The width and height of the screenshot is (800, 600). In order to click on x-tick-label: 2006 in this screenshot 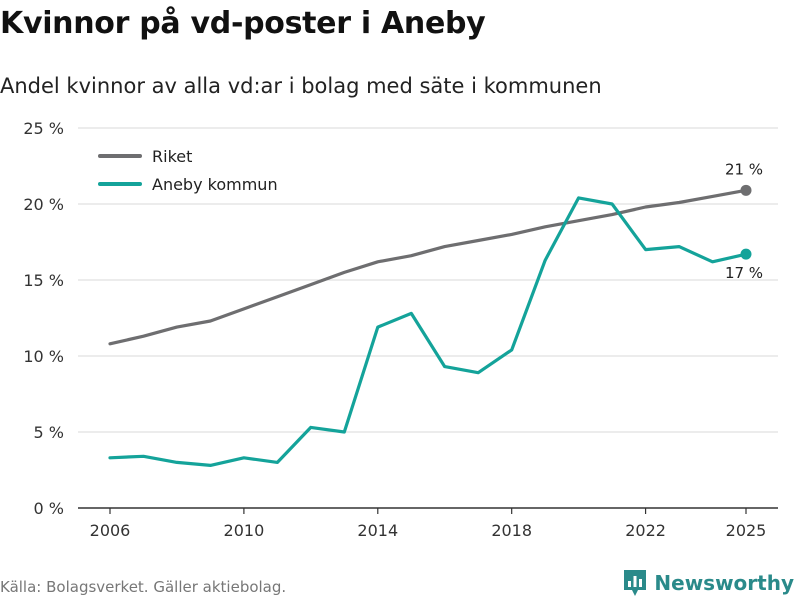, I will do `click(110, 530)`.